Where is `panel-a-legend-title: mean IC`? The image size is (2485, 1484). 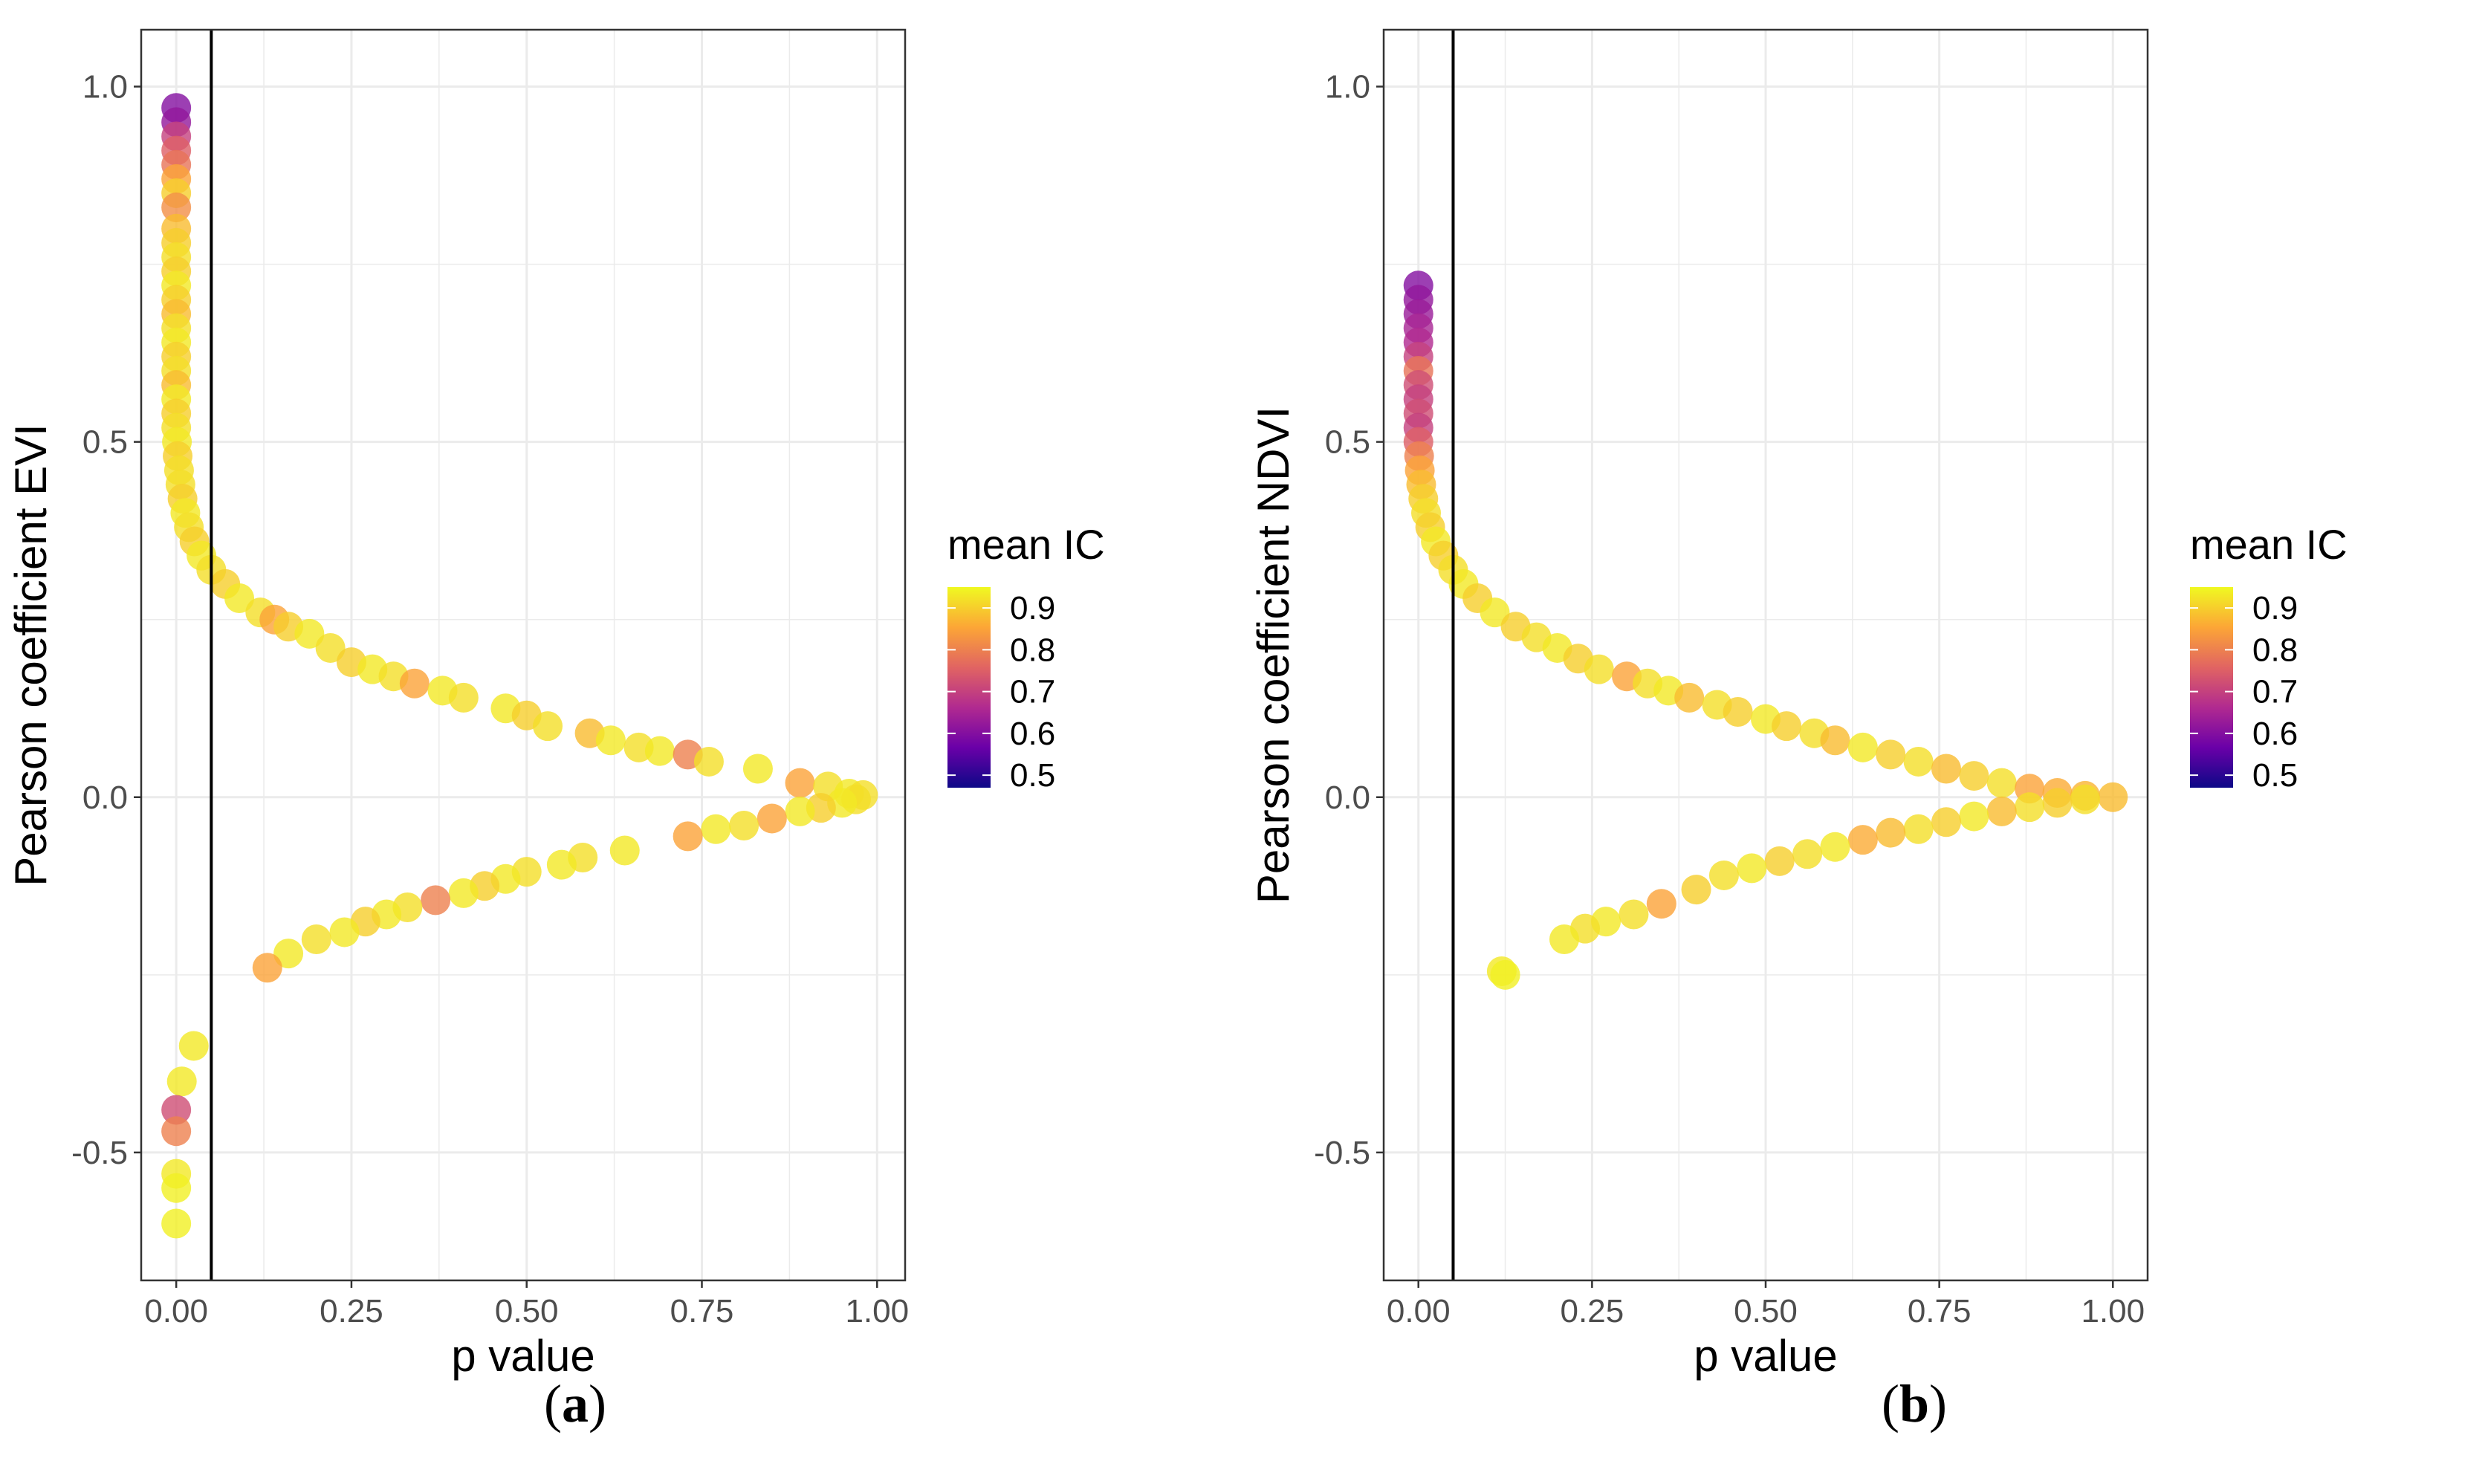
panel-a-legend-title: mean IC is located at coordinates (1026, 544).